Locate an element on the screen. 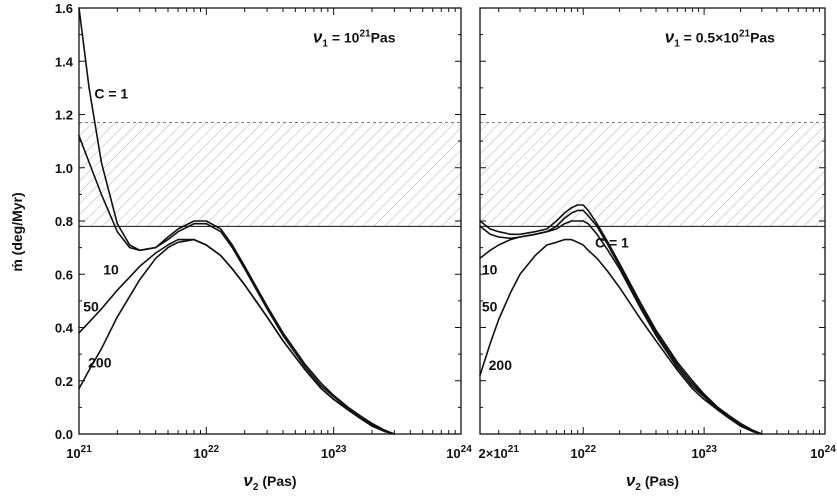  annotation-value: = 0.5×10 is located at coordinates (709, 38).